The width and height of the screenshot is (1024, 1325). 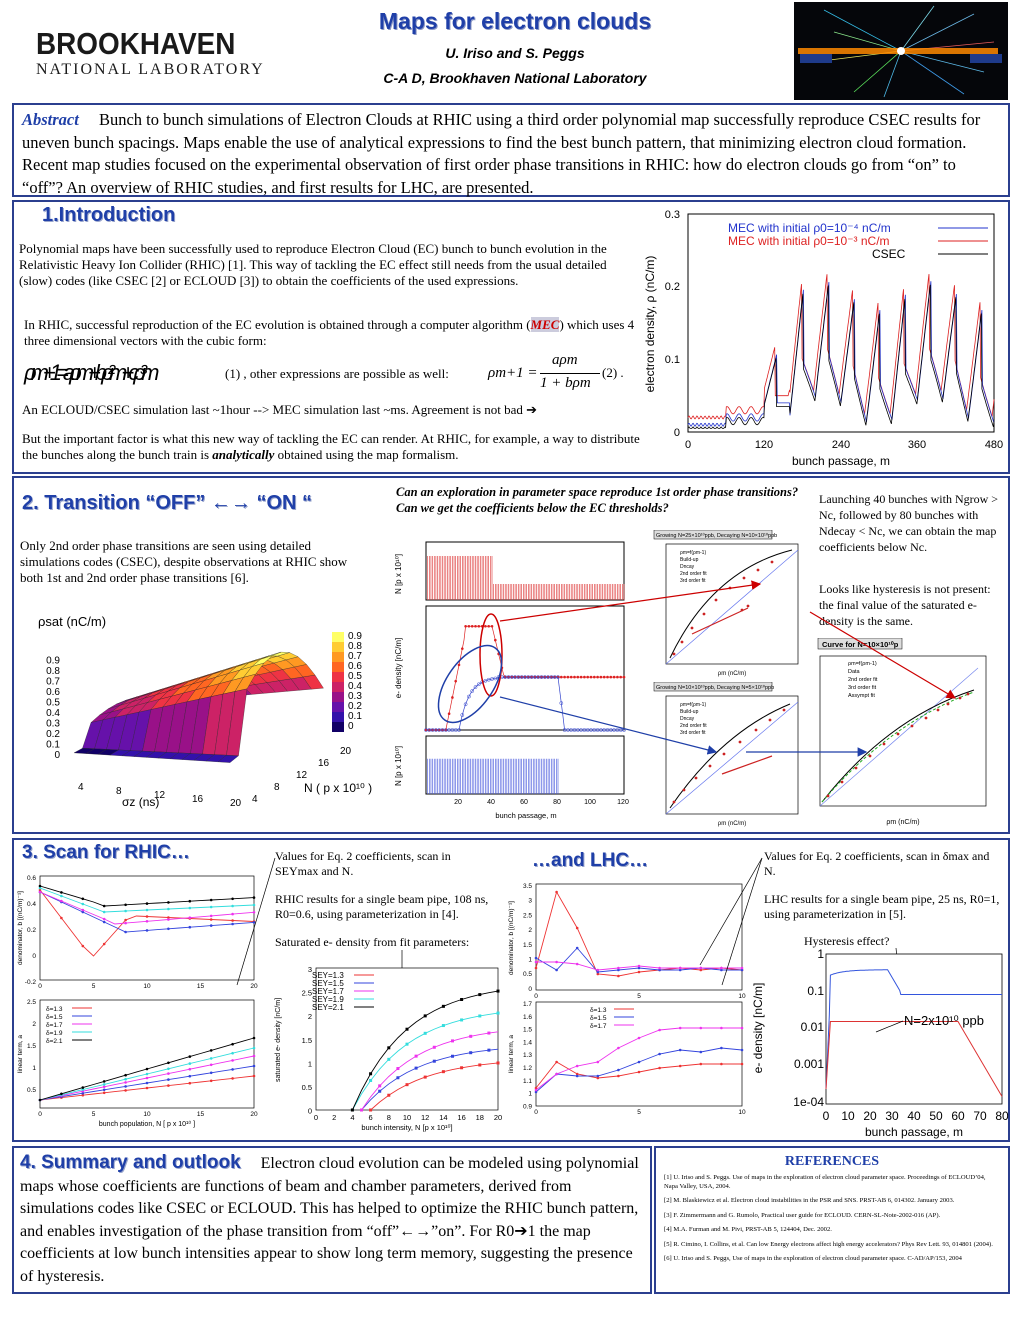 What do you see at coordinates (826, 1116) in the screenshot?
I see `hyst-xtick: 0` at bounding box center [826, 1116].